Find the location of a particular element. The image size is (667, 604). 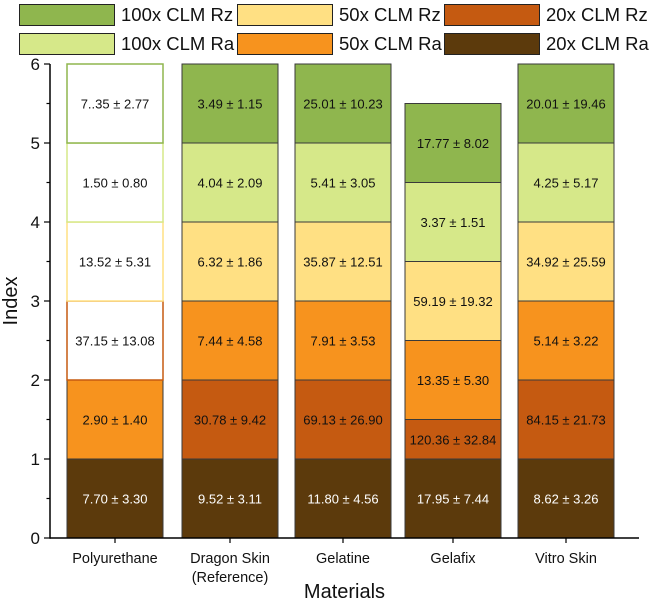

bar-segment-label: 11.80 ± 4.56 is located at coordinates (342, 499).